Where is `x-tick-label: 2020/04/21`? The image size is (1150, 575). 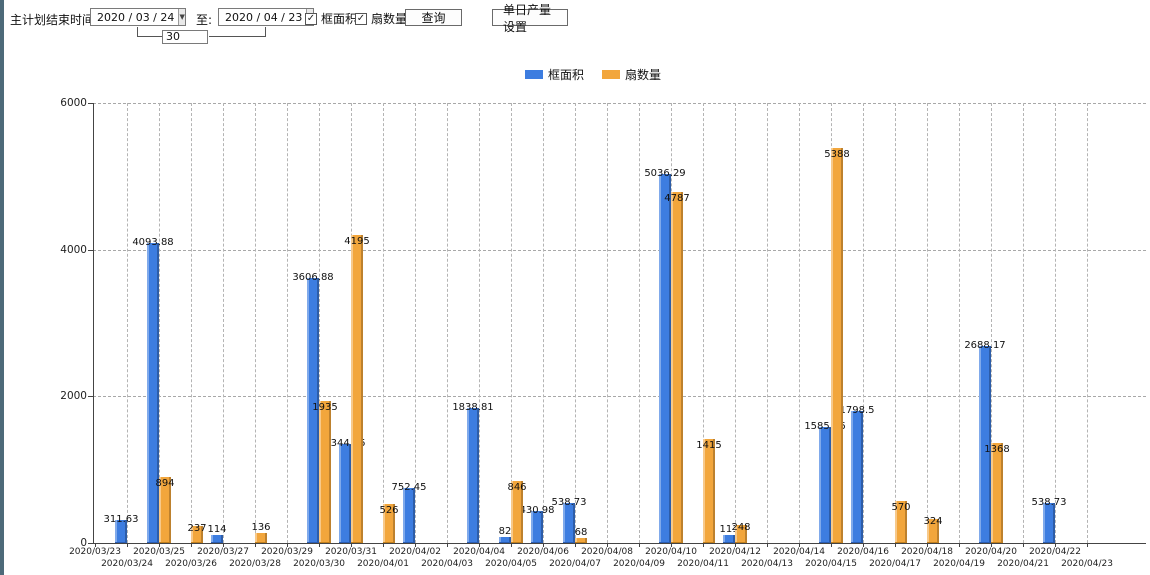 x-tick-label: 2020/04/21 is located at coordinates (1023, 564).